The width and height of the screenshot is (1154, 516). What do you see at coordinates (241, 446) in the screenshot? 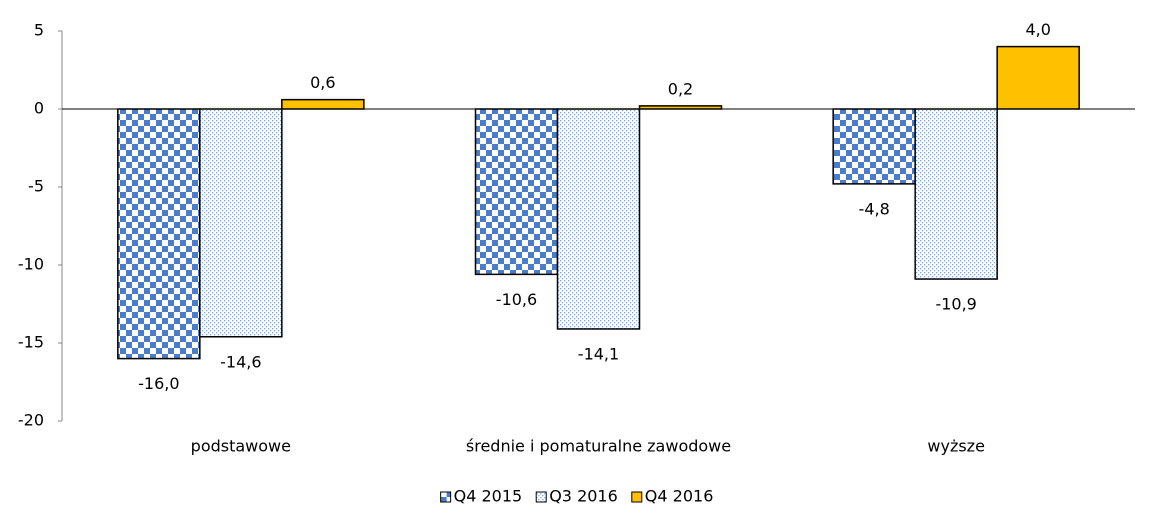
I see `x-tick-label: podstawowe` at bounding box center [241, 446].